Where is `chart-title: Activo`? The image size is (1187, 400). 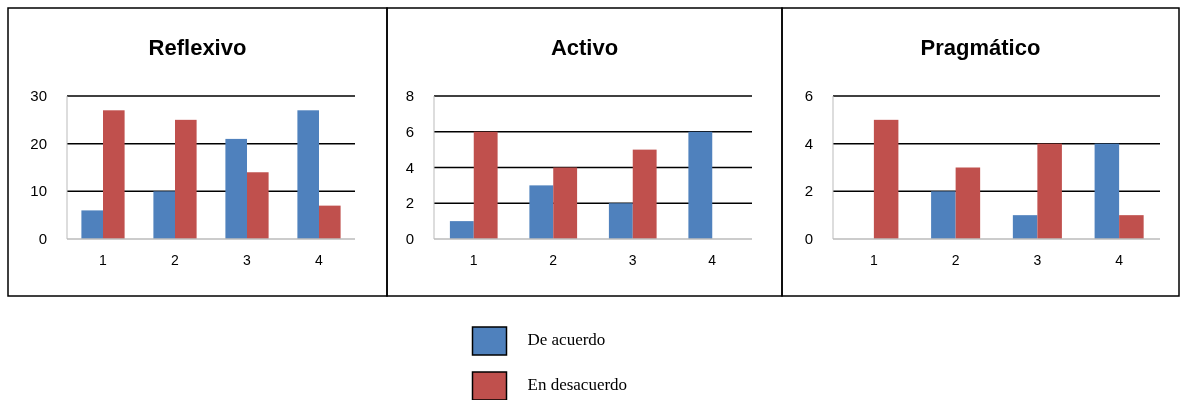
chart-title: Activo is located at coordinates (584, 47).